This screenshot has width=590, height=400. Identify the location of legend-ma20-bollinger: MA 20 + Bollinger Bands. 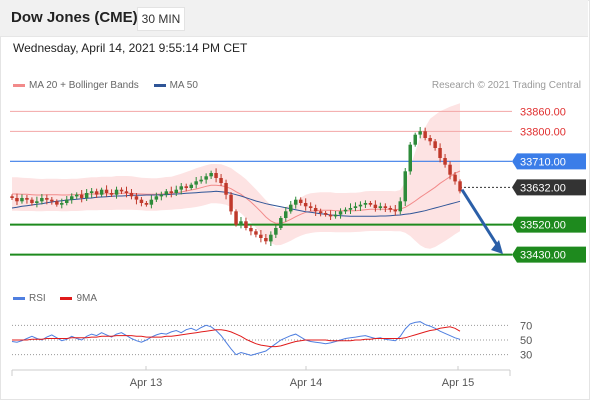
(76, 85).